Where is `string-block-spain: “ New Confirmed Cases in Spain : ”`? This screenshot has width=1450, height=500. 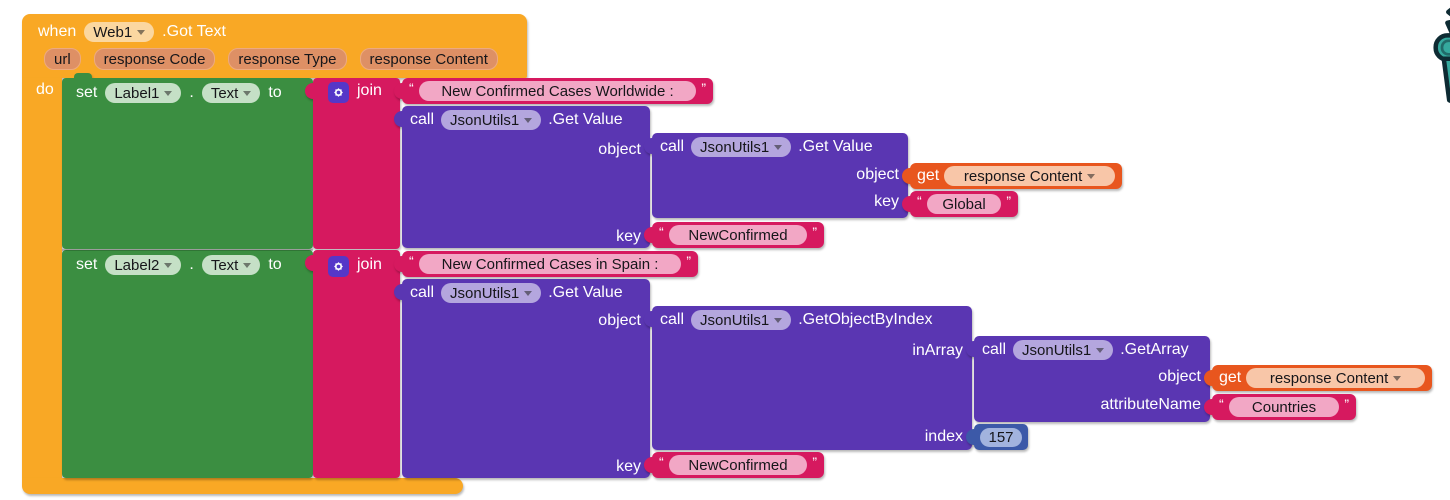
string-block-spain: “ New Confirmed Cases in Spain : ” is located at coordinates (546, 264).